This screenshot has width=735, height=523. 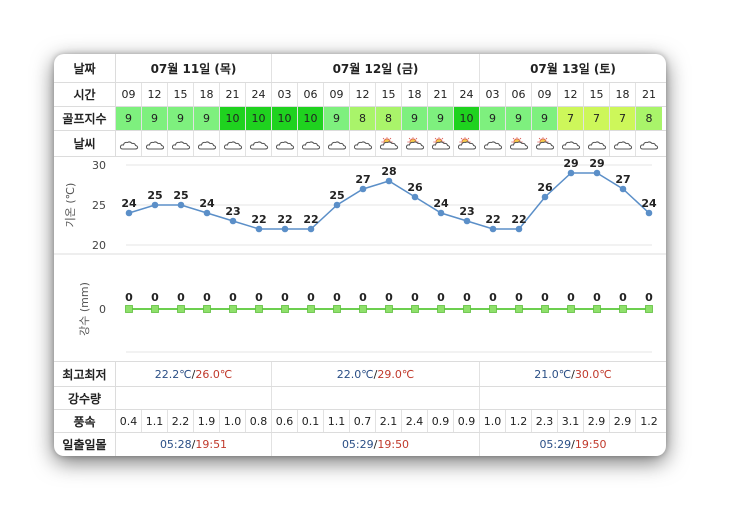 I want to click on min-temp: 22.2℃, so click(x=173, y=374).